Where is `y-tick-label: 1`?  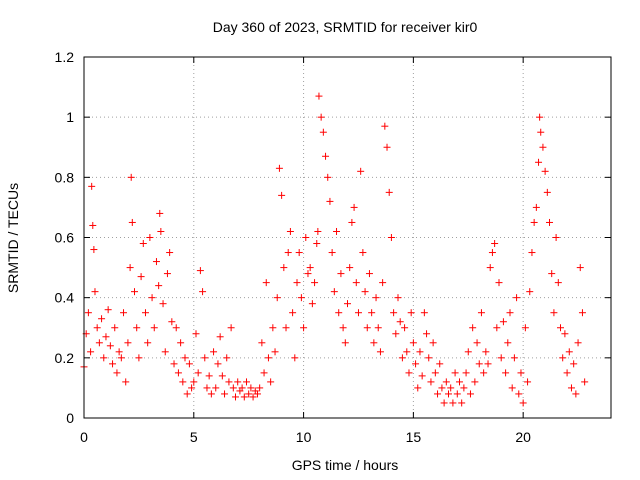
y-tick-label: 1 is located at coordinates (70, 117).